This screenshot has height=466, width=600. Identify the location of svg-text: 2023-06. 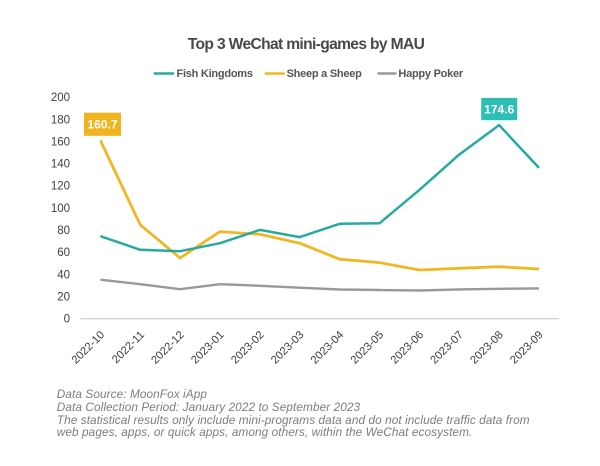
(408, 348).